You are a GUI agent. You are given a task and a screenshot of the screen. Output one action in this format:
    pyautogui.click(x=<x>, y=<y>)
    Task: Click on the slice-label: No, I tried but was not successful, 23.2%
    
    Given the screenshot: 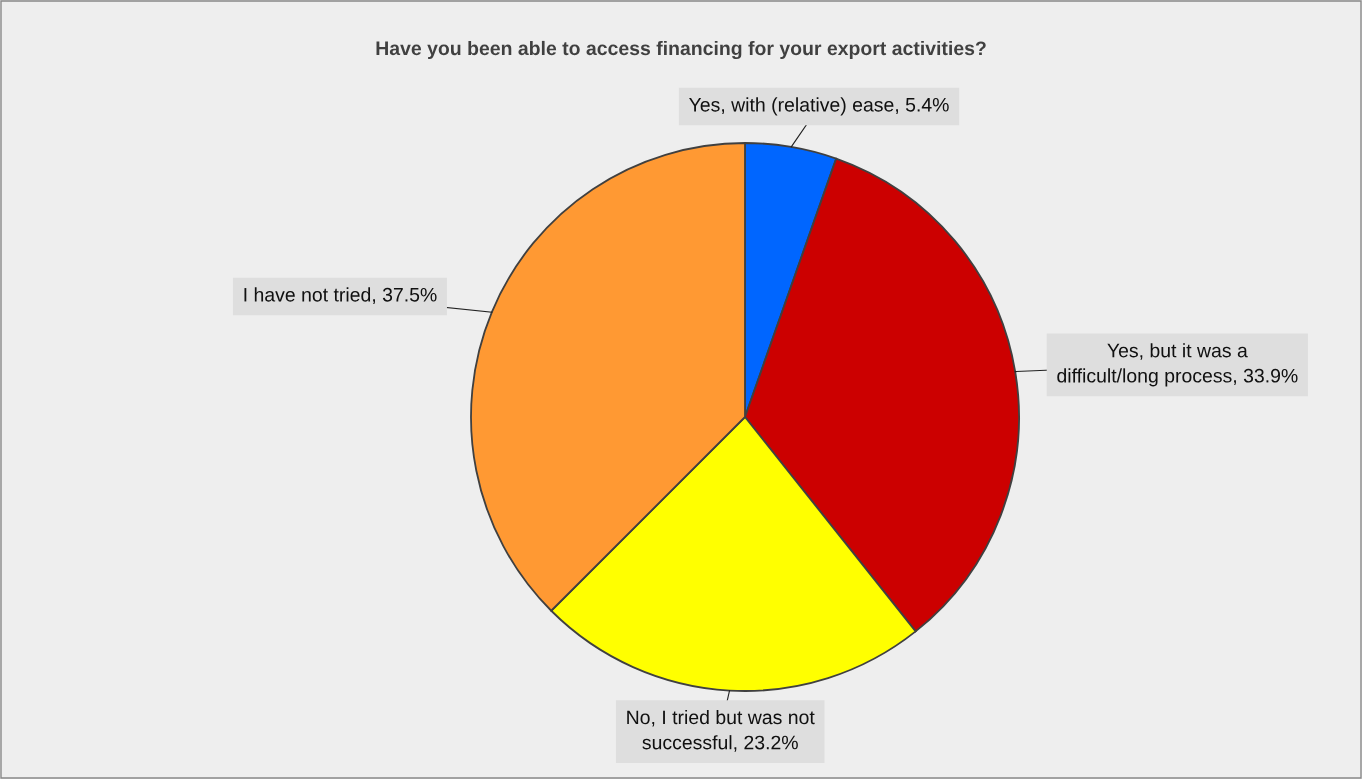 What is the action you would take?
    pyautogui.click(x=721, y=730)
    